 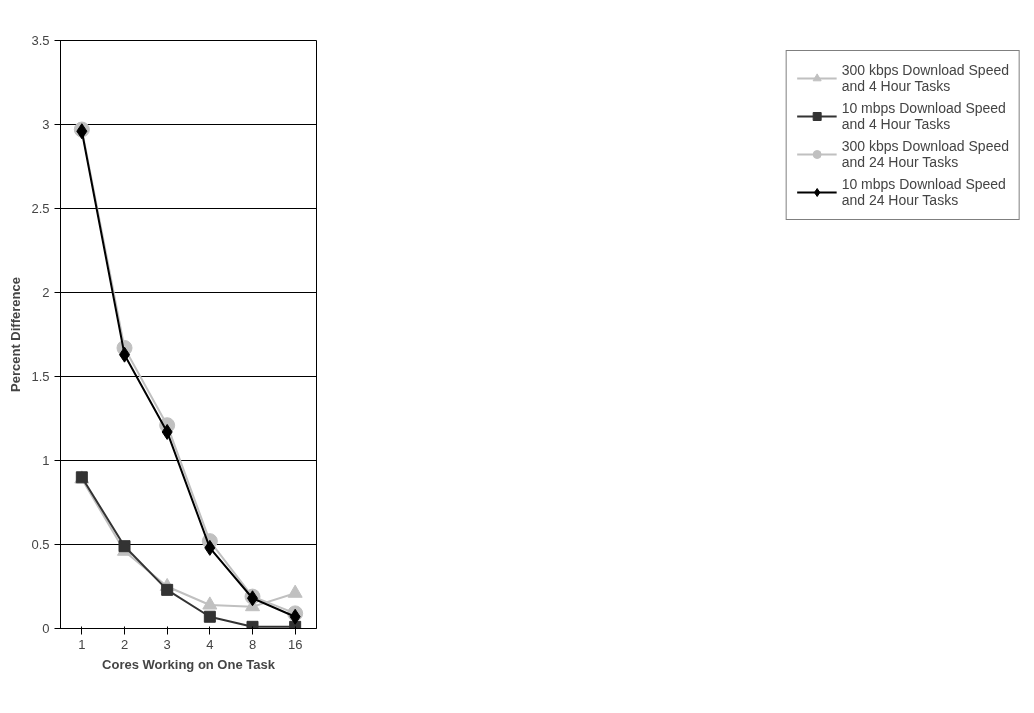 What do you see at coordinates (16, 334) in the screenshot?
I see `y-axis-title: Percent Difference` at bounding box center [16, 334].